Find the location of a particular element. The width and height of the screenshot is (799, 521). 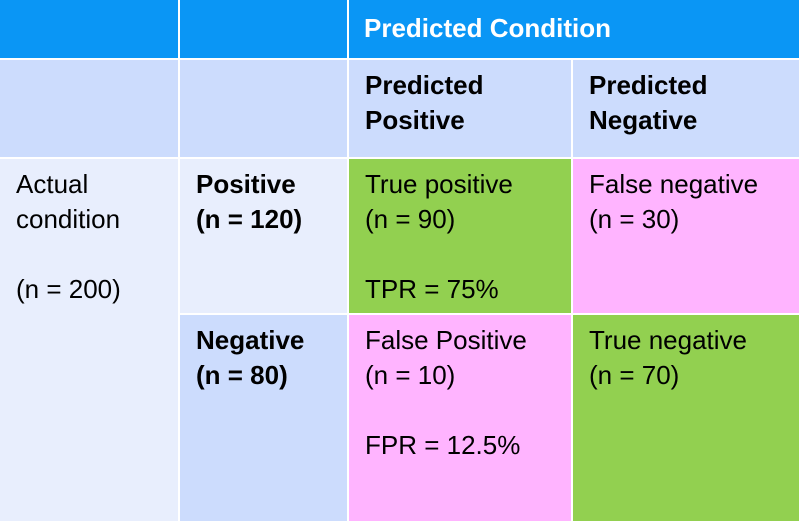

column-header: Predicted Negative is located at coordinates (686, 108).